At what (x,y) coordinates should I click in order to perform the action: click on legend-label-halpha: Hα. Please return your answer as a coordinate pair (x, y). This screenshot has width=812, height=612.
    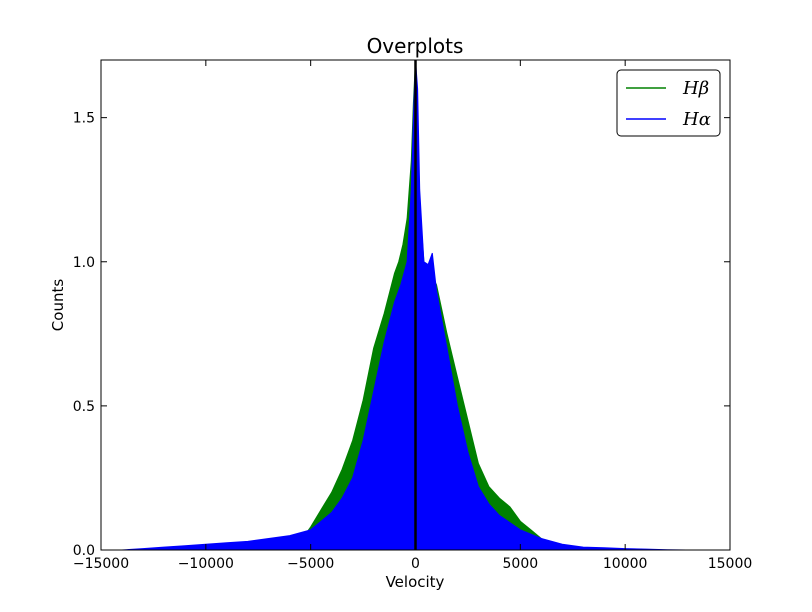
    Looking at the image, I should click on (696, 119).